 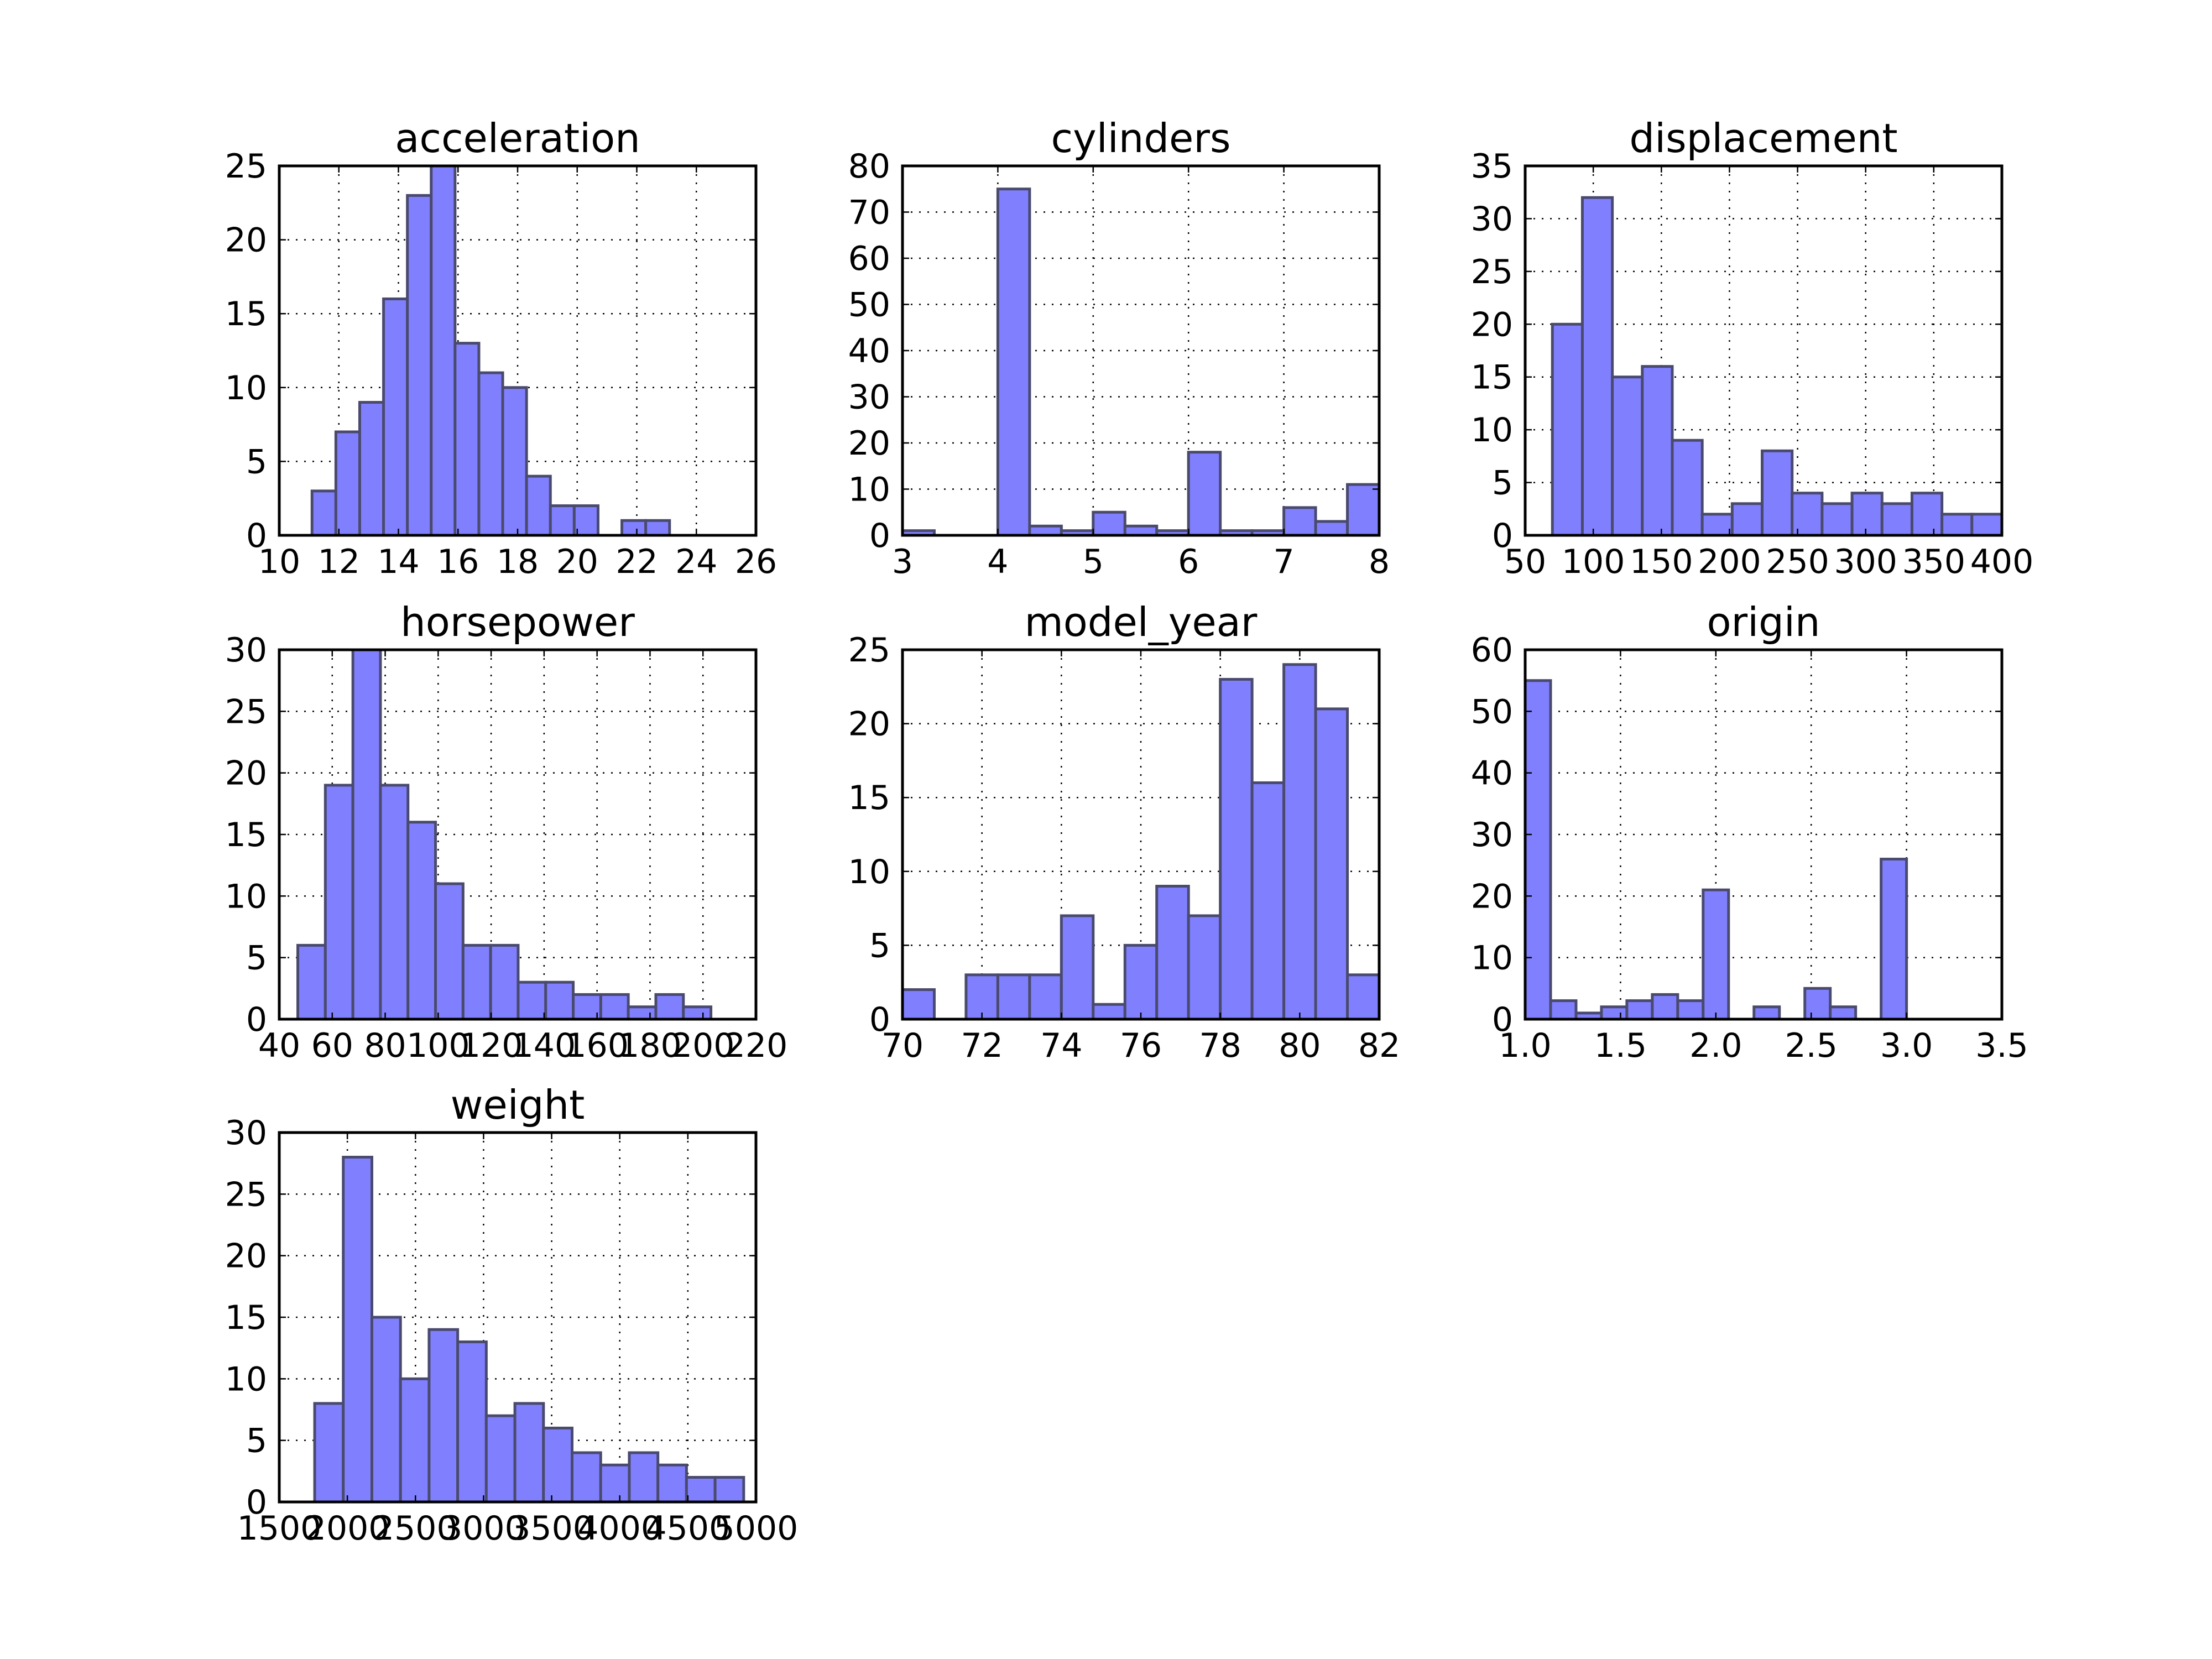 I want to click on x-tick-label: 180, so click(x=650, y=1046).